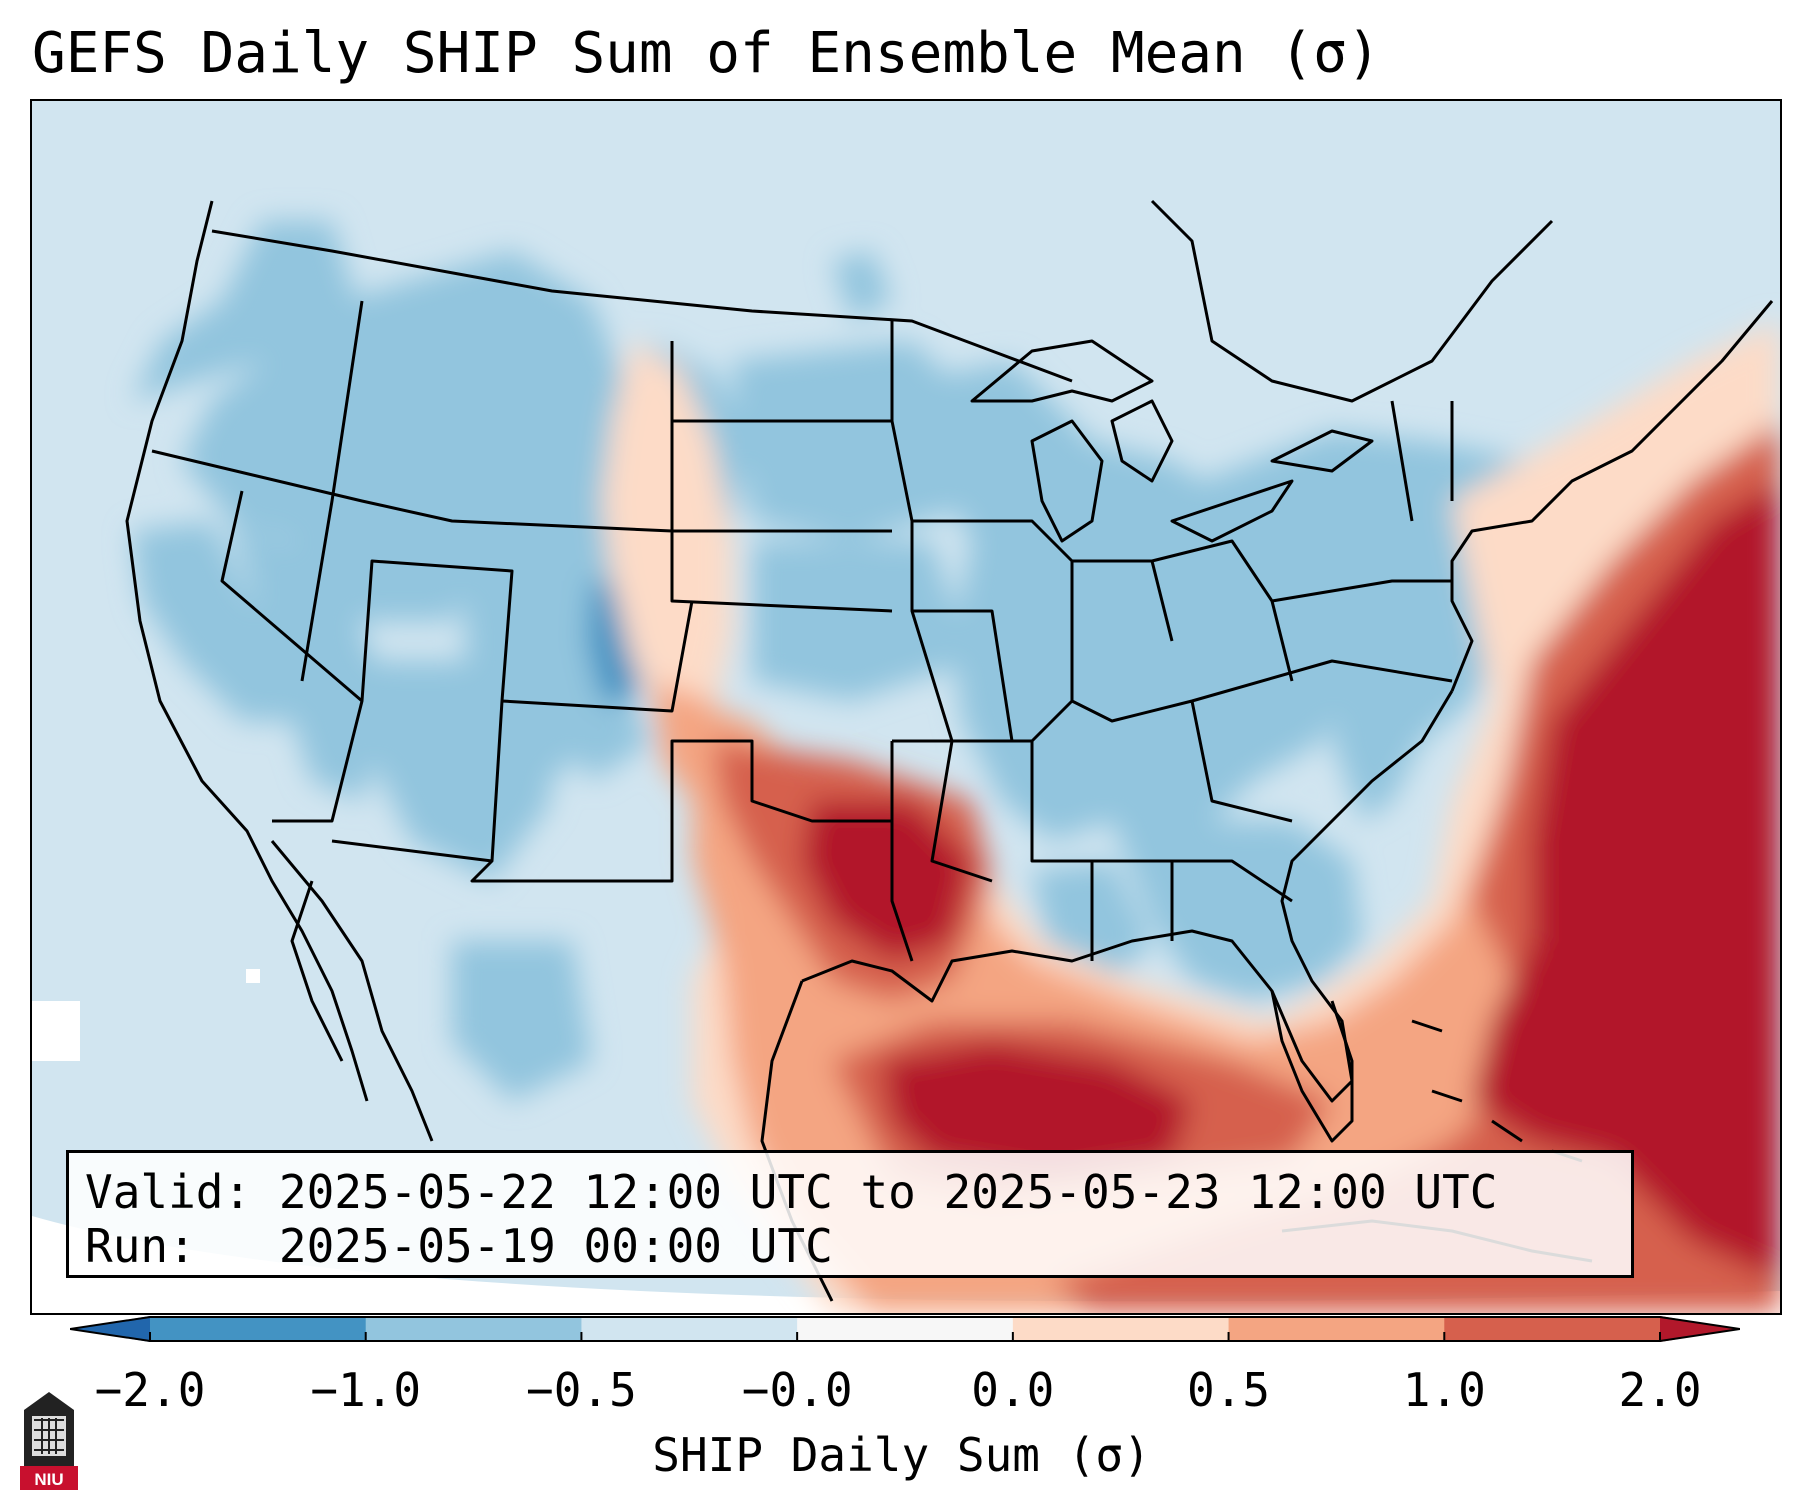 The height and width of the screenshot is (1506, 1803). I want to click on east-coast, so click(1612, 496).